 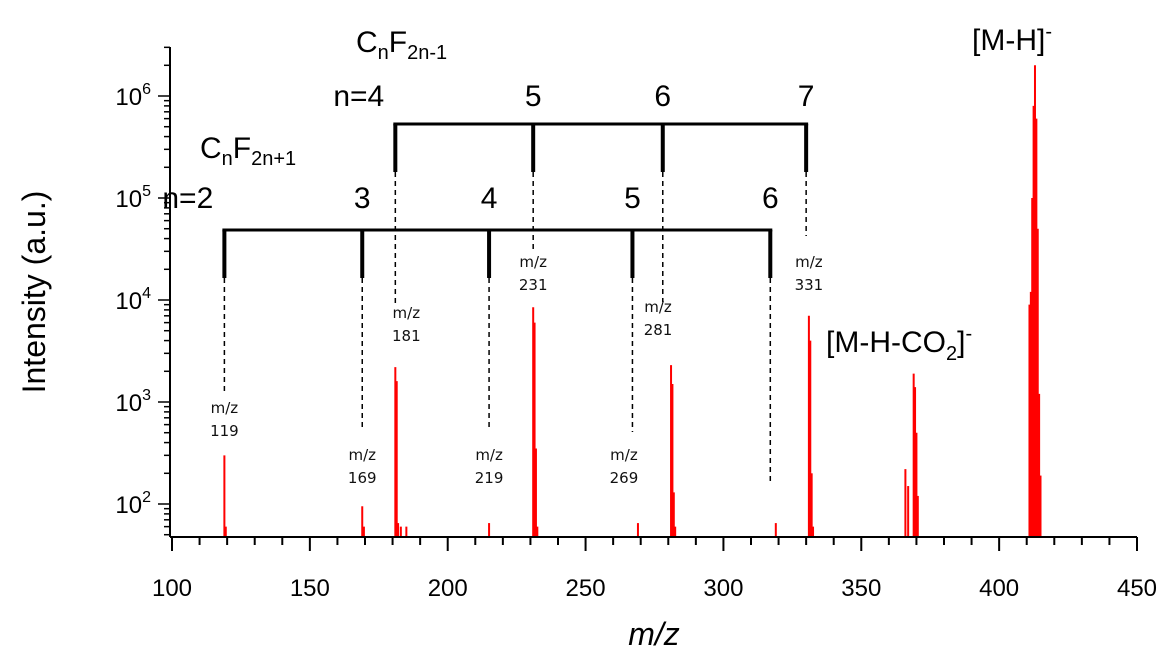 What do you see at coordinates (723, 588) in the screenshot?
I see `x-tick-label: 300` at bounding box center [723, 588].